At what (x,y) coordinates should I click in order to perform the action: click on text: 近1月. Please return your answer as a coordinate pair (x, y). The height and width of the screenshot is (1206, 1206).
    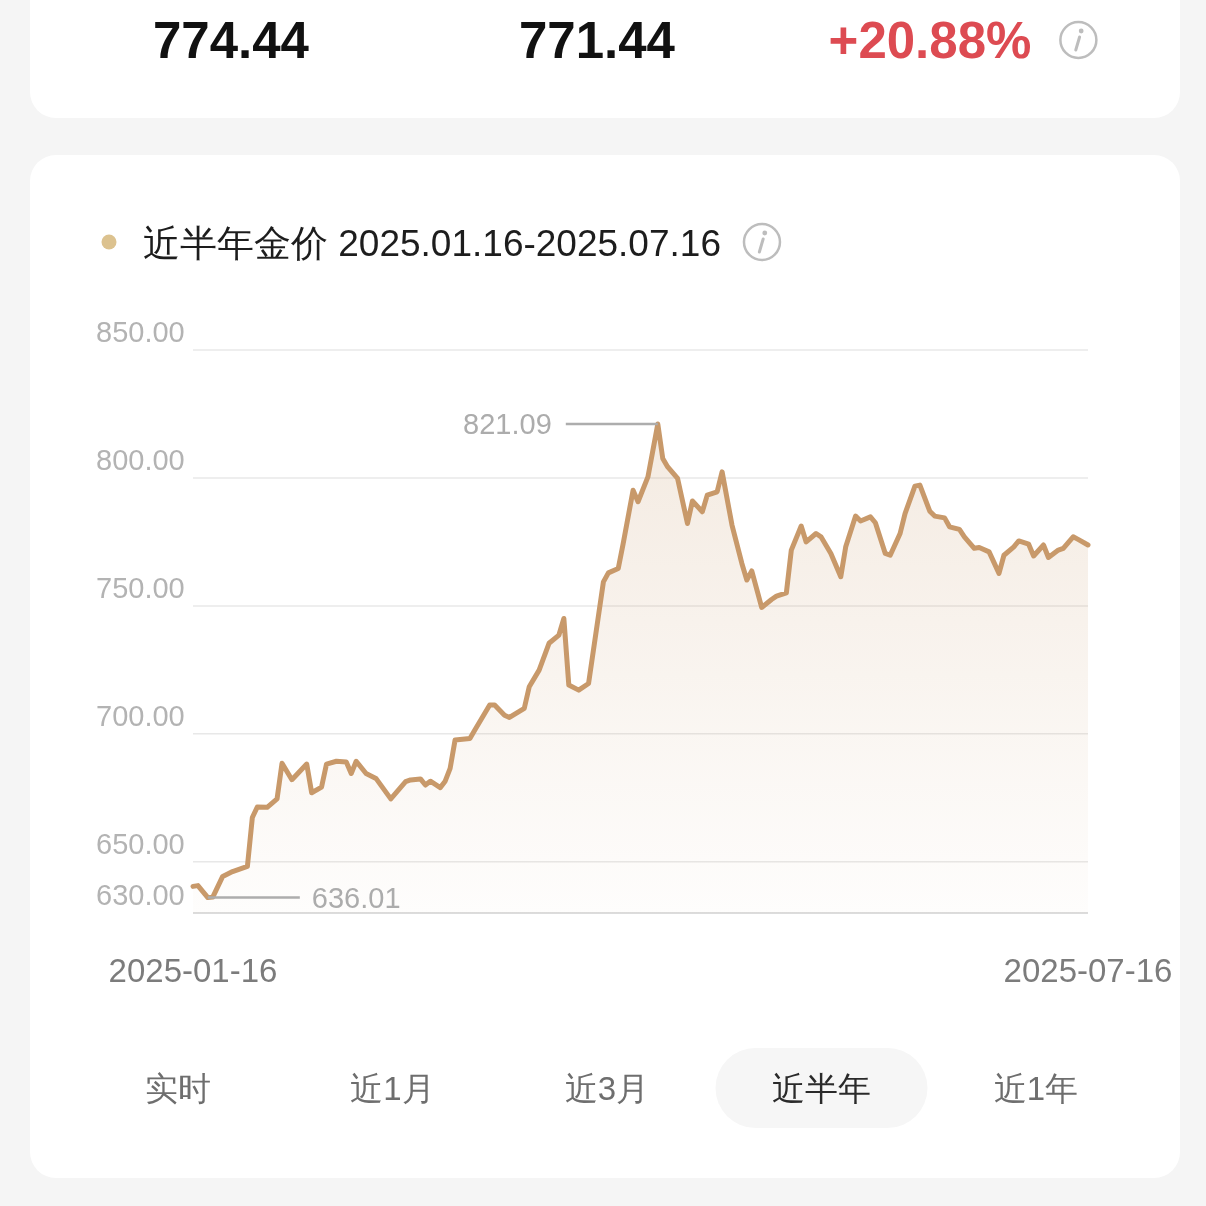
    Looking at the image, I should click on (392, 1088).